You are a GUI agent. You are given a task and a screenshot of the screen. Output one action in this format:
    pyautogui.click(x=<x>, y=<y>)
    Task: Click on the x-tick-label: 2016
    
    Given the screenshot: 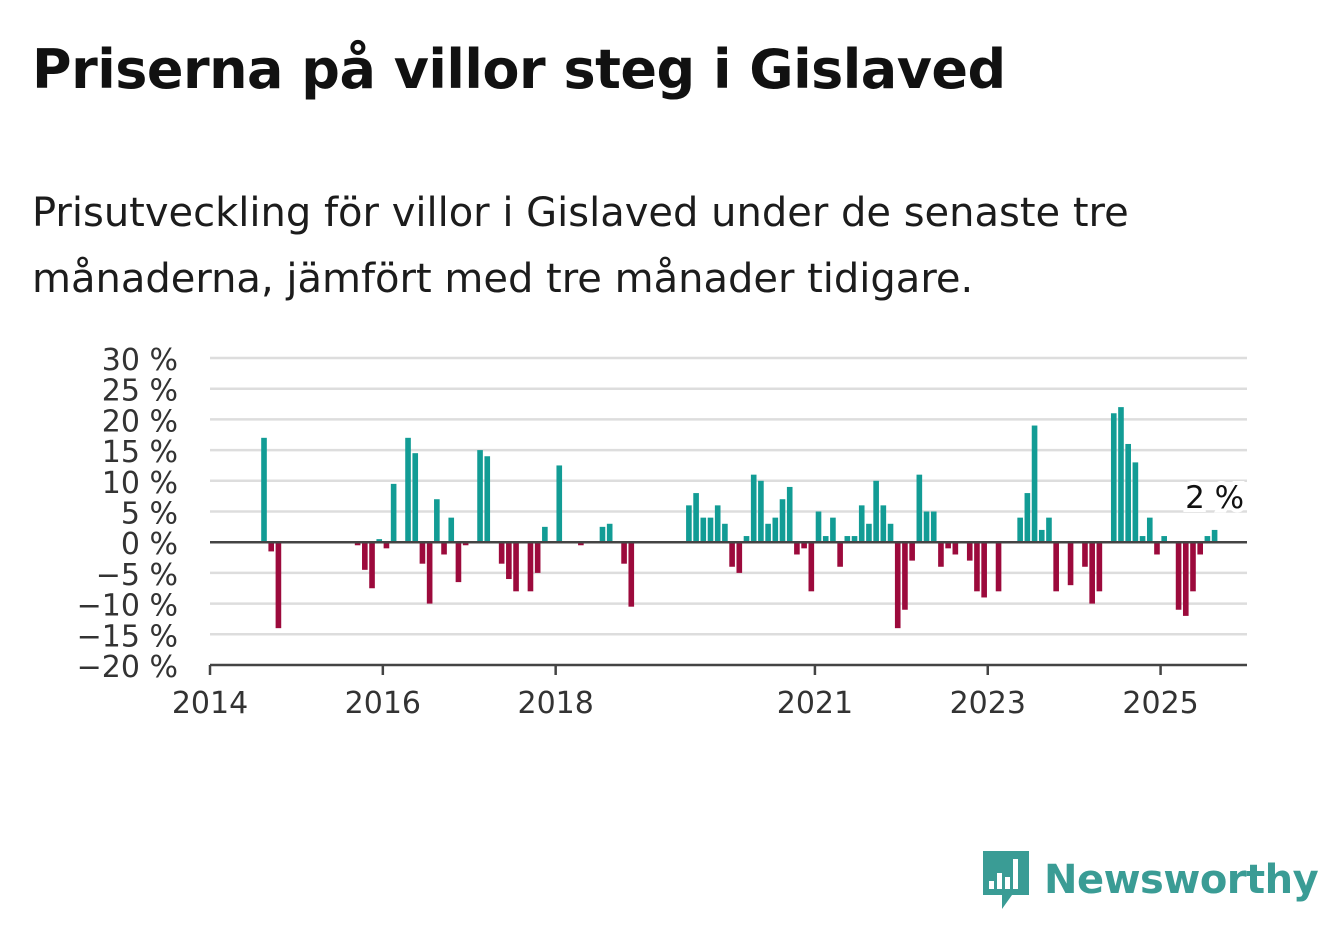 What is the action you would take?
    pyautogui.click(x=383, y=703)
    